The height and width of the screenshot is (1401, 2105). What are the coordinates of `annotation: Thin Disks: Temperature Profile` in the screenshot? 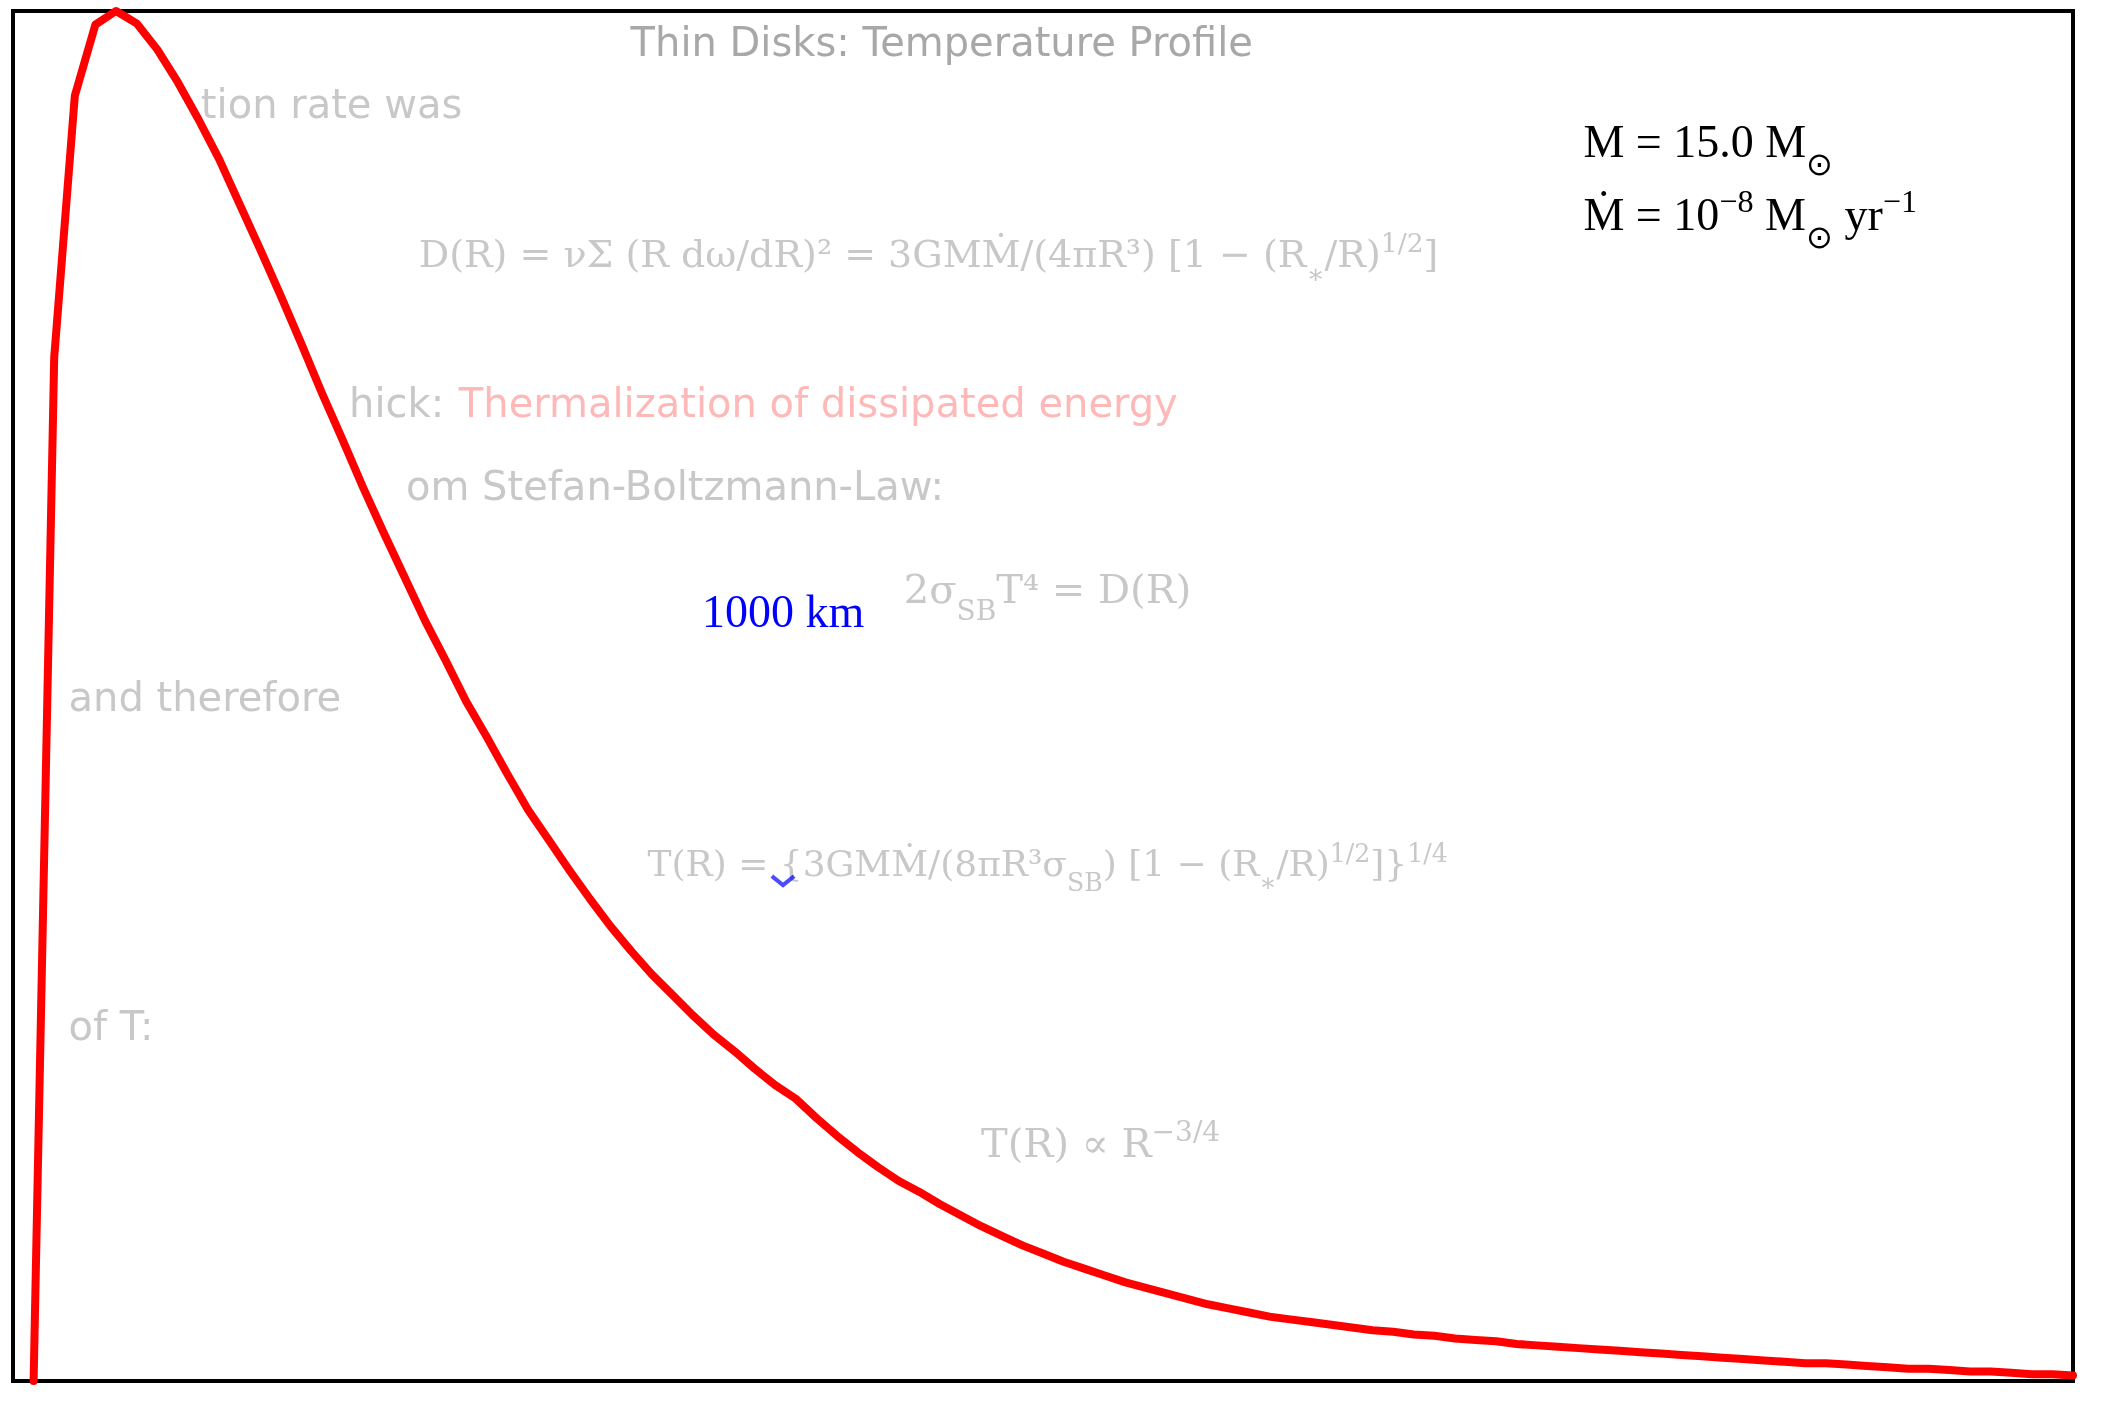 It's located at (941, 42).